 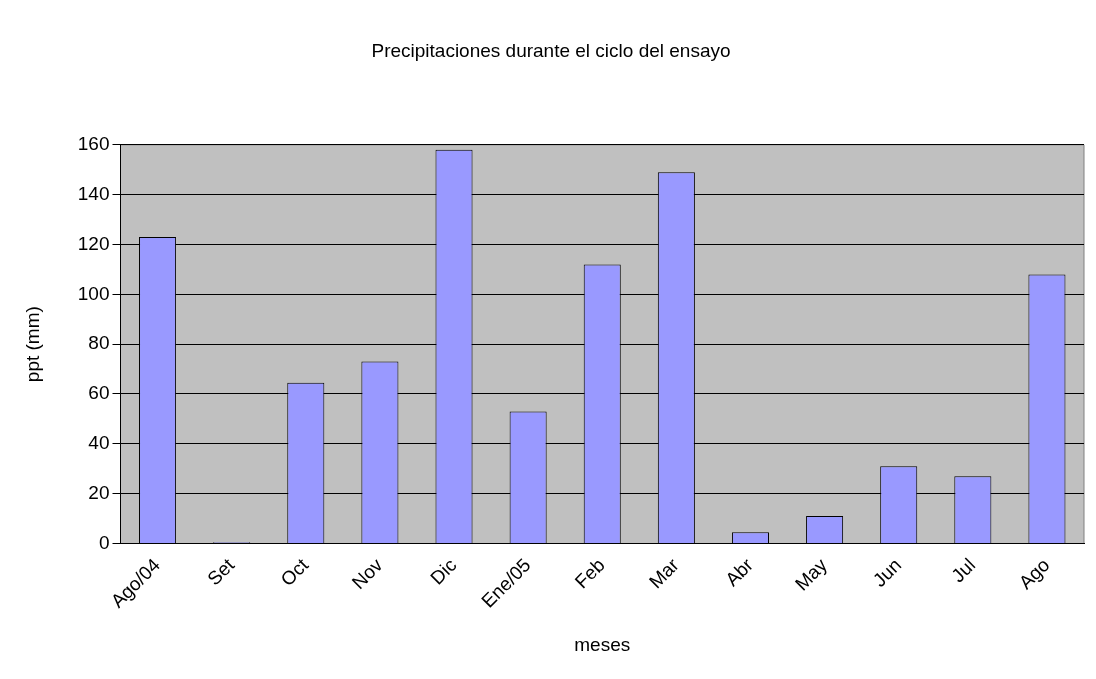 I want to click on y-tick-label: 100, so click(x=93, y=293).